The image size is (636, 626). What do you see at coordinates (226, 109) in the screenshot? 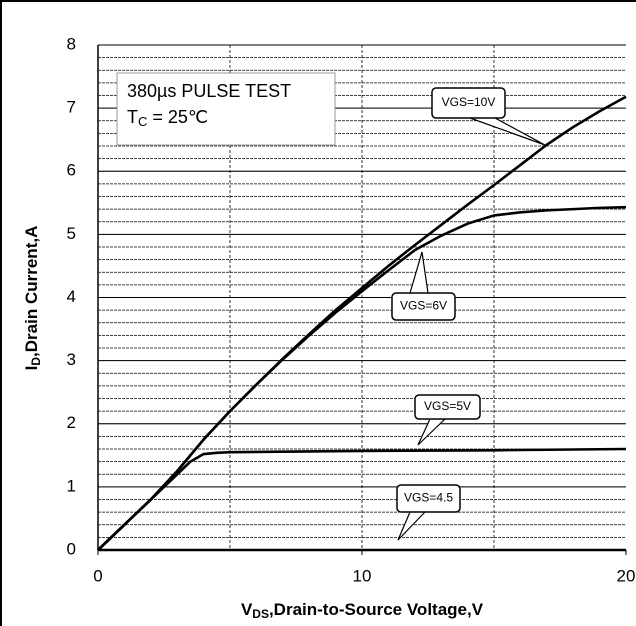
I see `annotation-box` at bounding box center [226, 109].